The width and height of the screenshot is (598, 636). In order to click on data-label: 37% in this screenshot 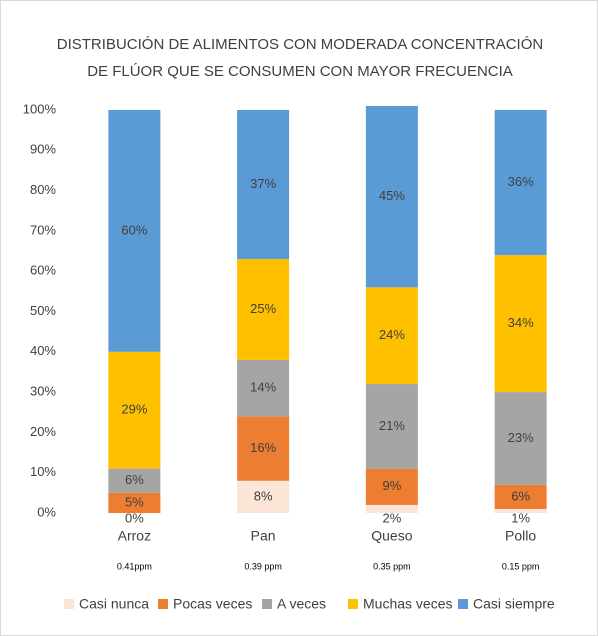, I will do `click(263, 183)`.